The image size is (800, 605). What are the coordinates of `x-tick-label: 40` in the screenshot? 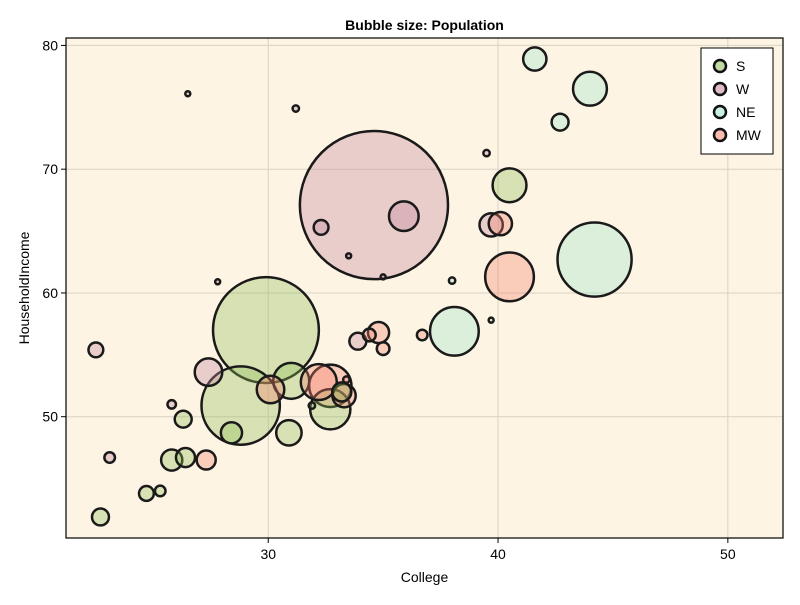 It's located at (498, 554).